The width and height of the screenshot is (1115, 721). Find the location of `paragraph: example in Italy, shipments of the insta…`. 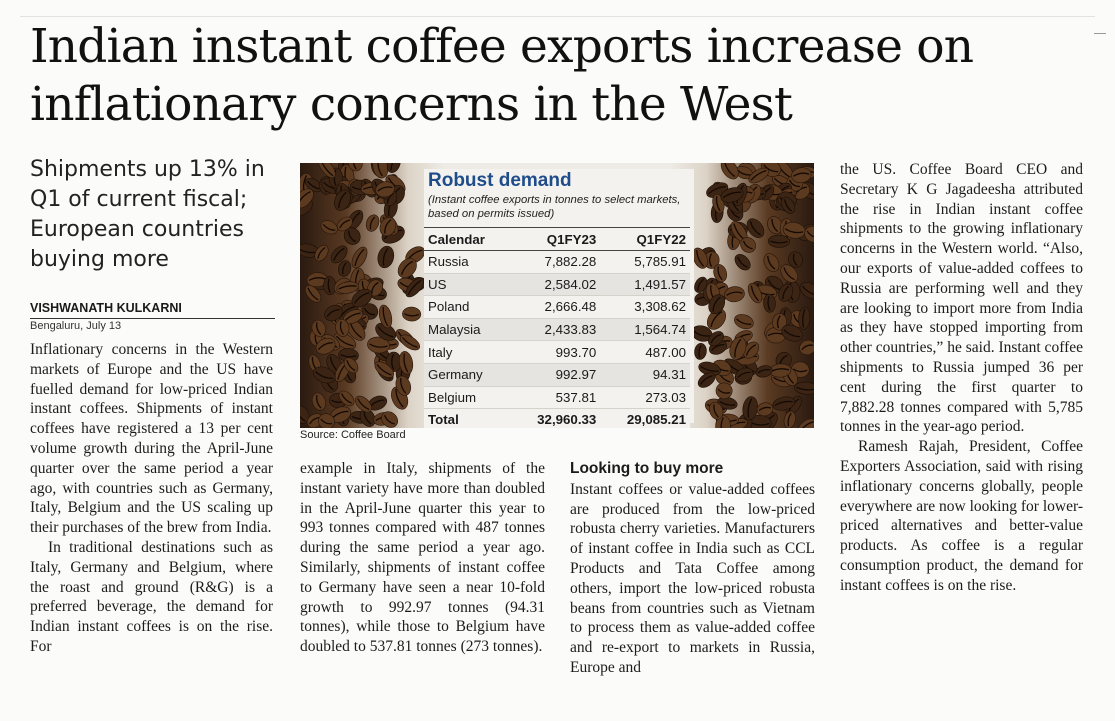

paragraph: example in Italy, shipments of the insta… is located at coordinates (422, 558).